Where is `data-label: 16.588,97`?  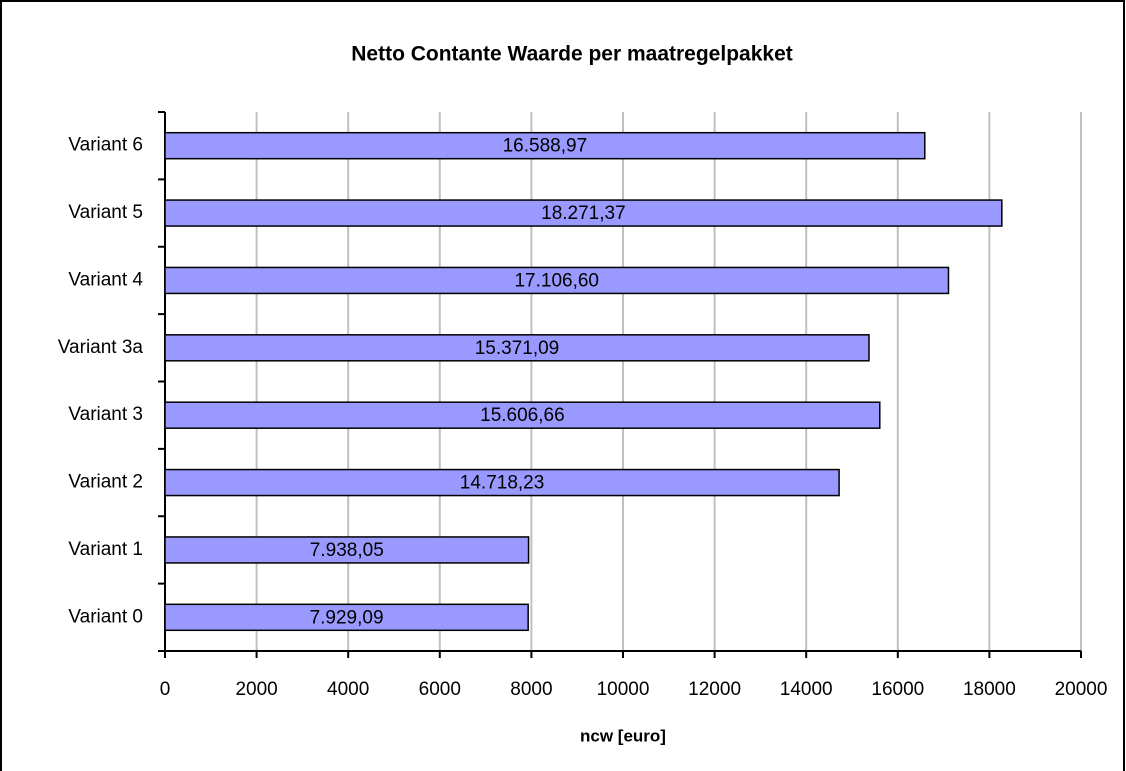
data-label: 16.588,97 is located at coordinates (545, 146).